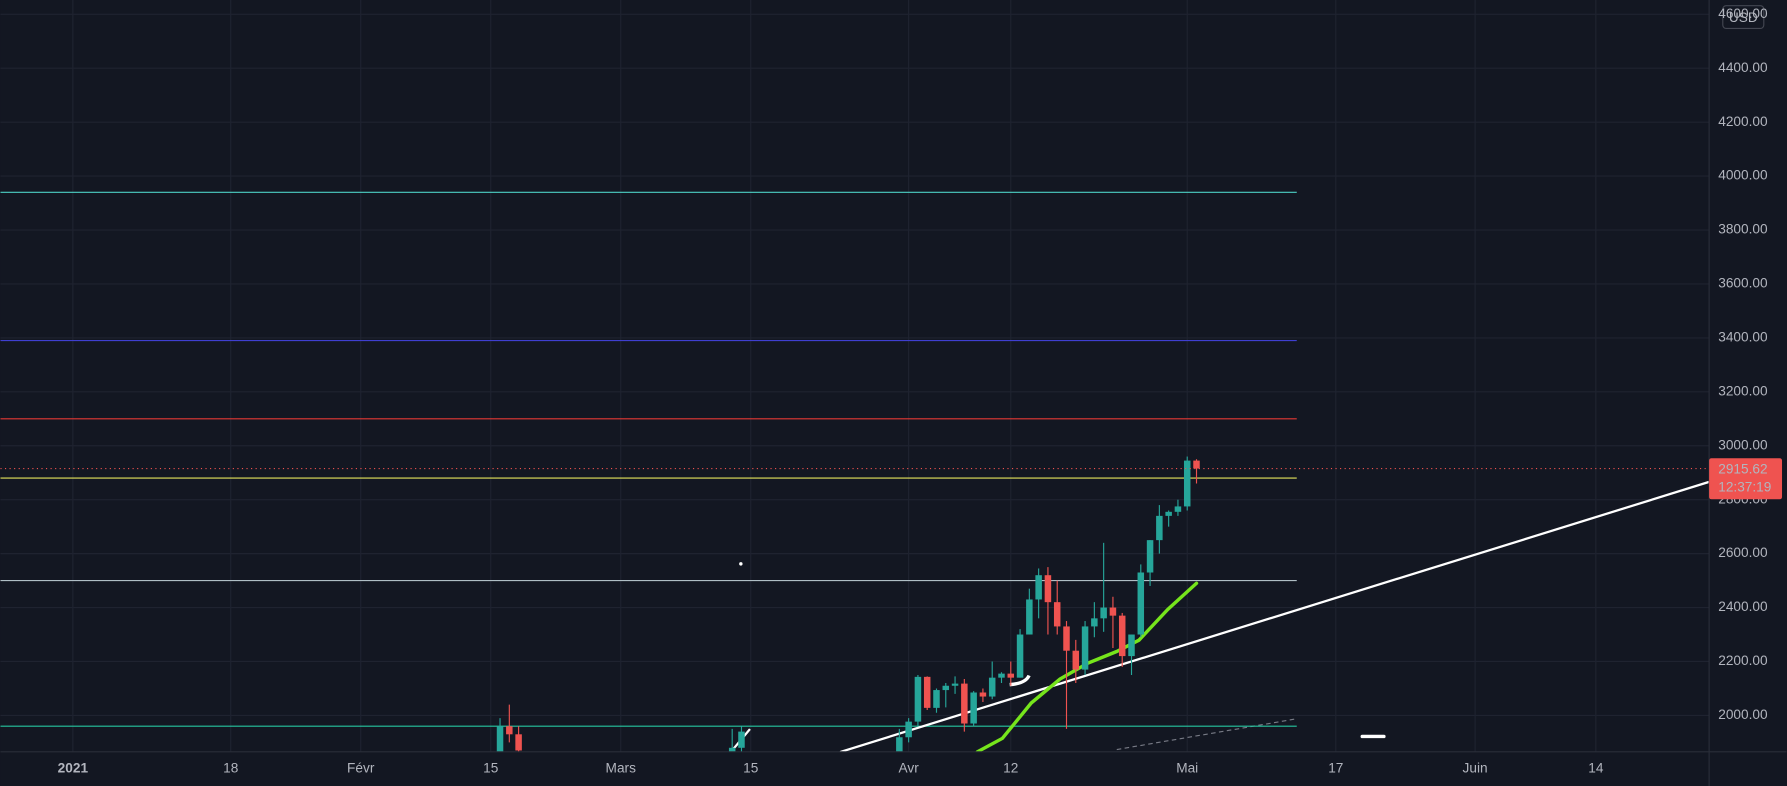  What do you see at coordinates (1373, 736) in the screenshot?
I see `drawing-dash` at bounding box center [1373, 736].